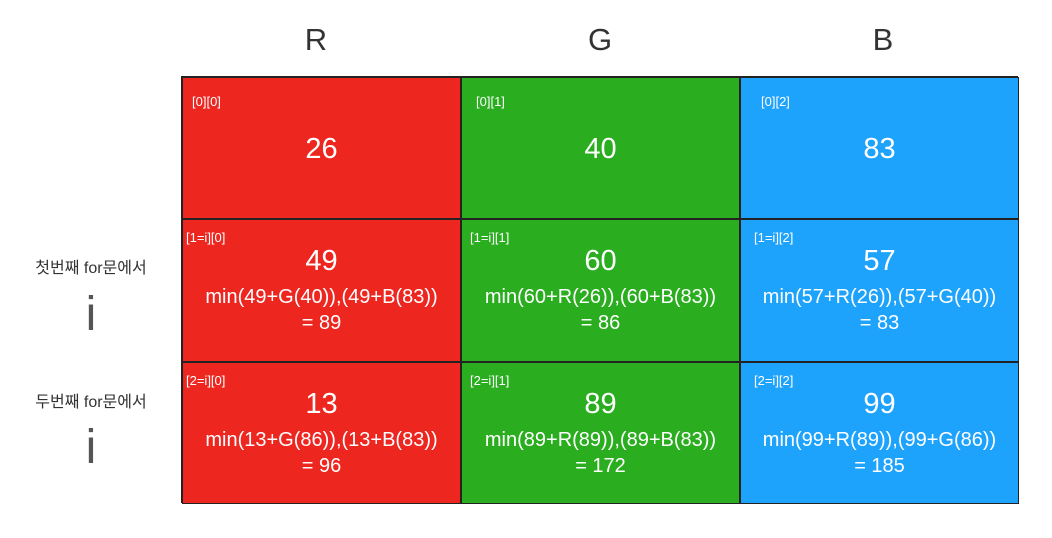 The height and width of the screenshot is (538, 1052). What do you see at coordinates (600, 404) in the screenshot?
I see `cell-value: 89` at bounding box center [600, 404].